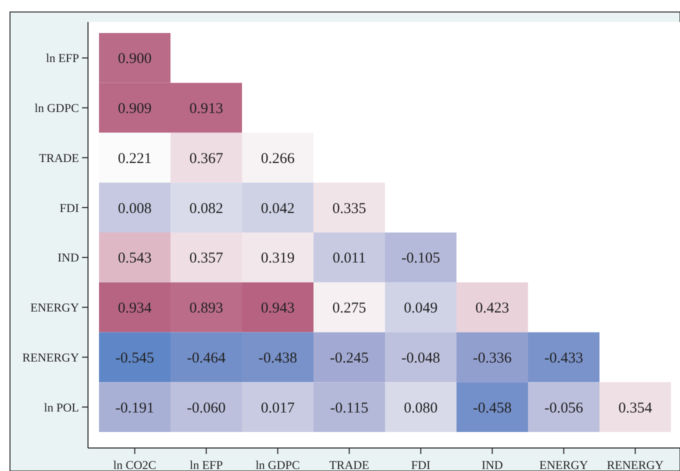 This screenshot has width=680, height=471. What do you see at coordinates (51, 357) in the screenshot?
I see `y-tick-label: RENERGY` at bounding box center [51, 357].